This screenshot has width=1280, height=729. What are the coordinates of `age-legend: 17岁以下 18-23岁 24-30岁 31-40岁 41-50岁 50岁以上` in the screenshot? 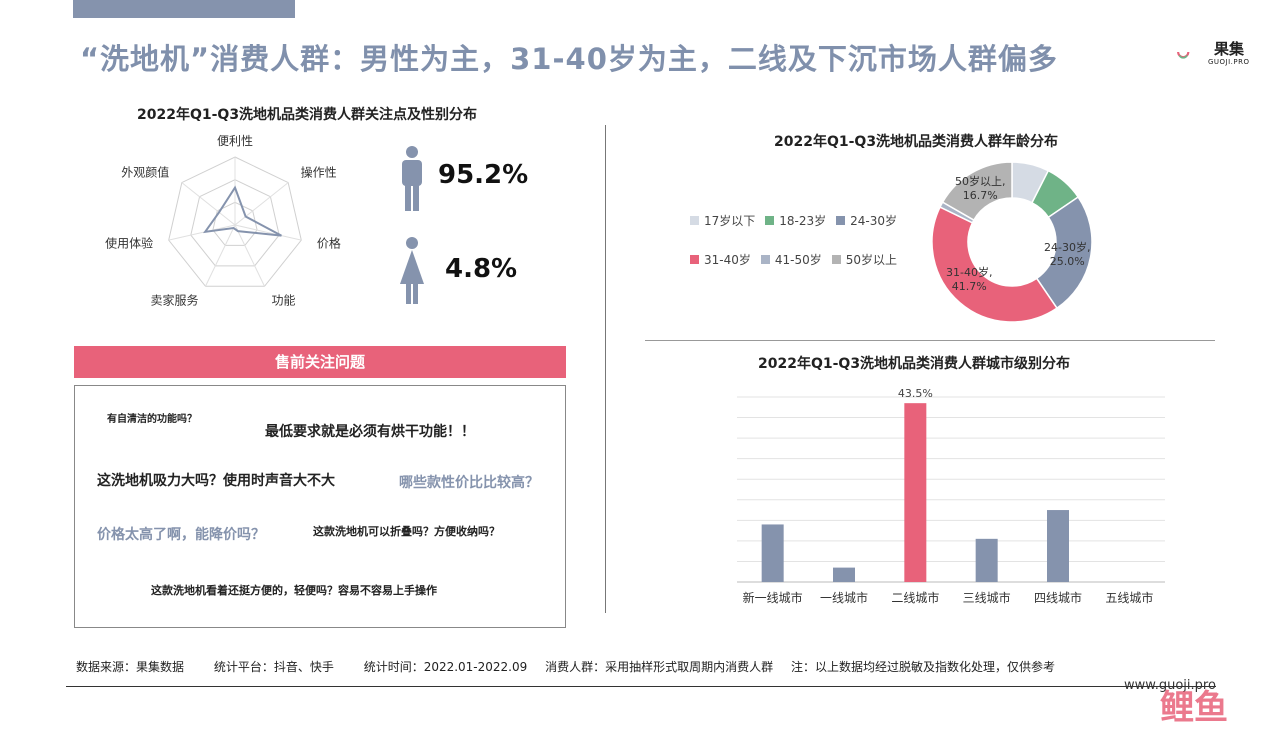 It's located at (795, 240).